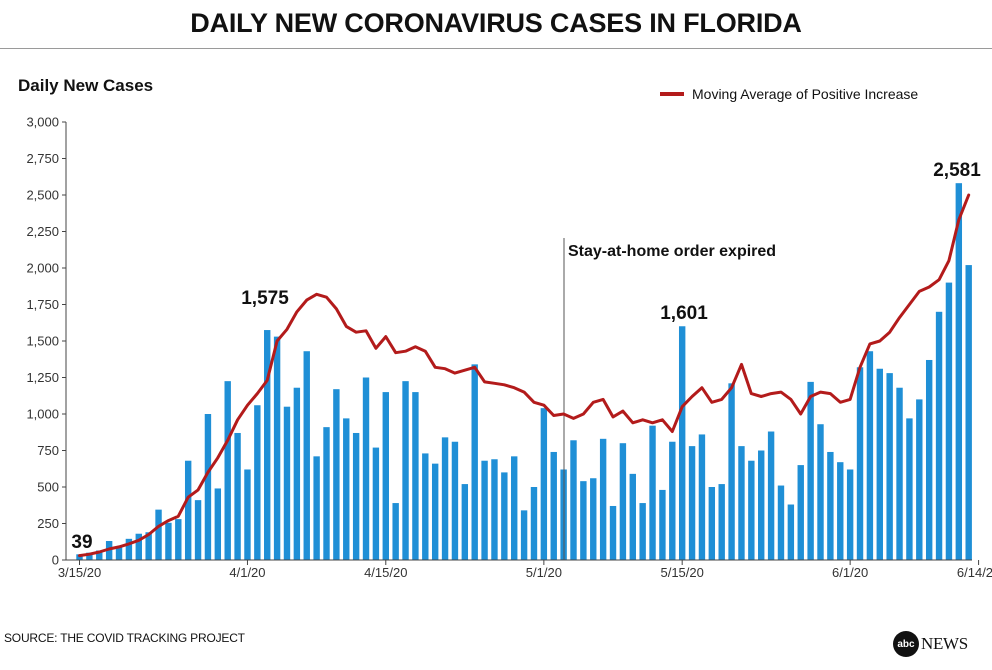  Describe the element at coordinates (42, 122) in the screenshot. I see `y-tick-label: 3,000` at that location.